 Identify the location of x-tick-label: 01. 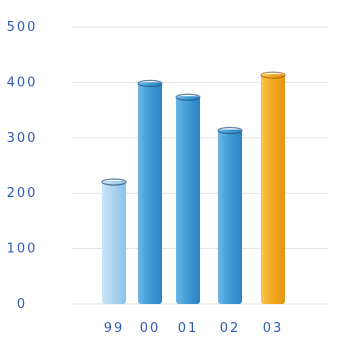
(188, 328).